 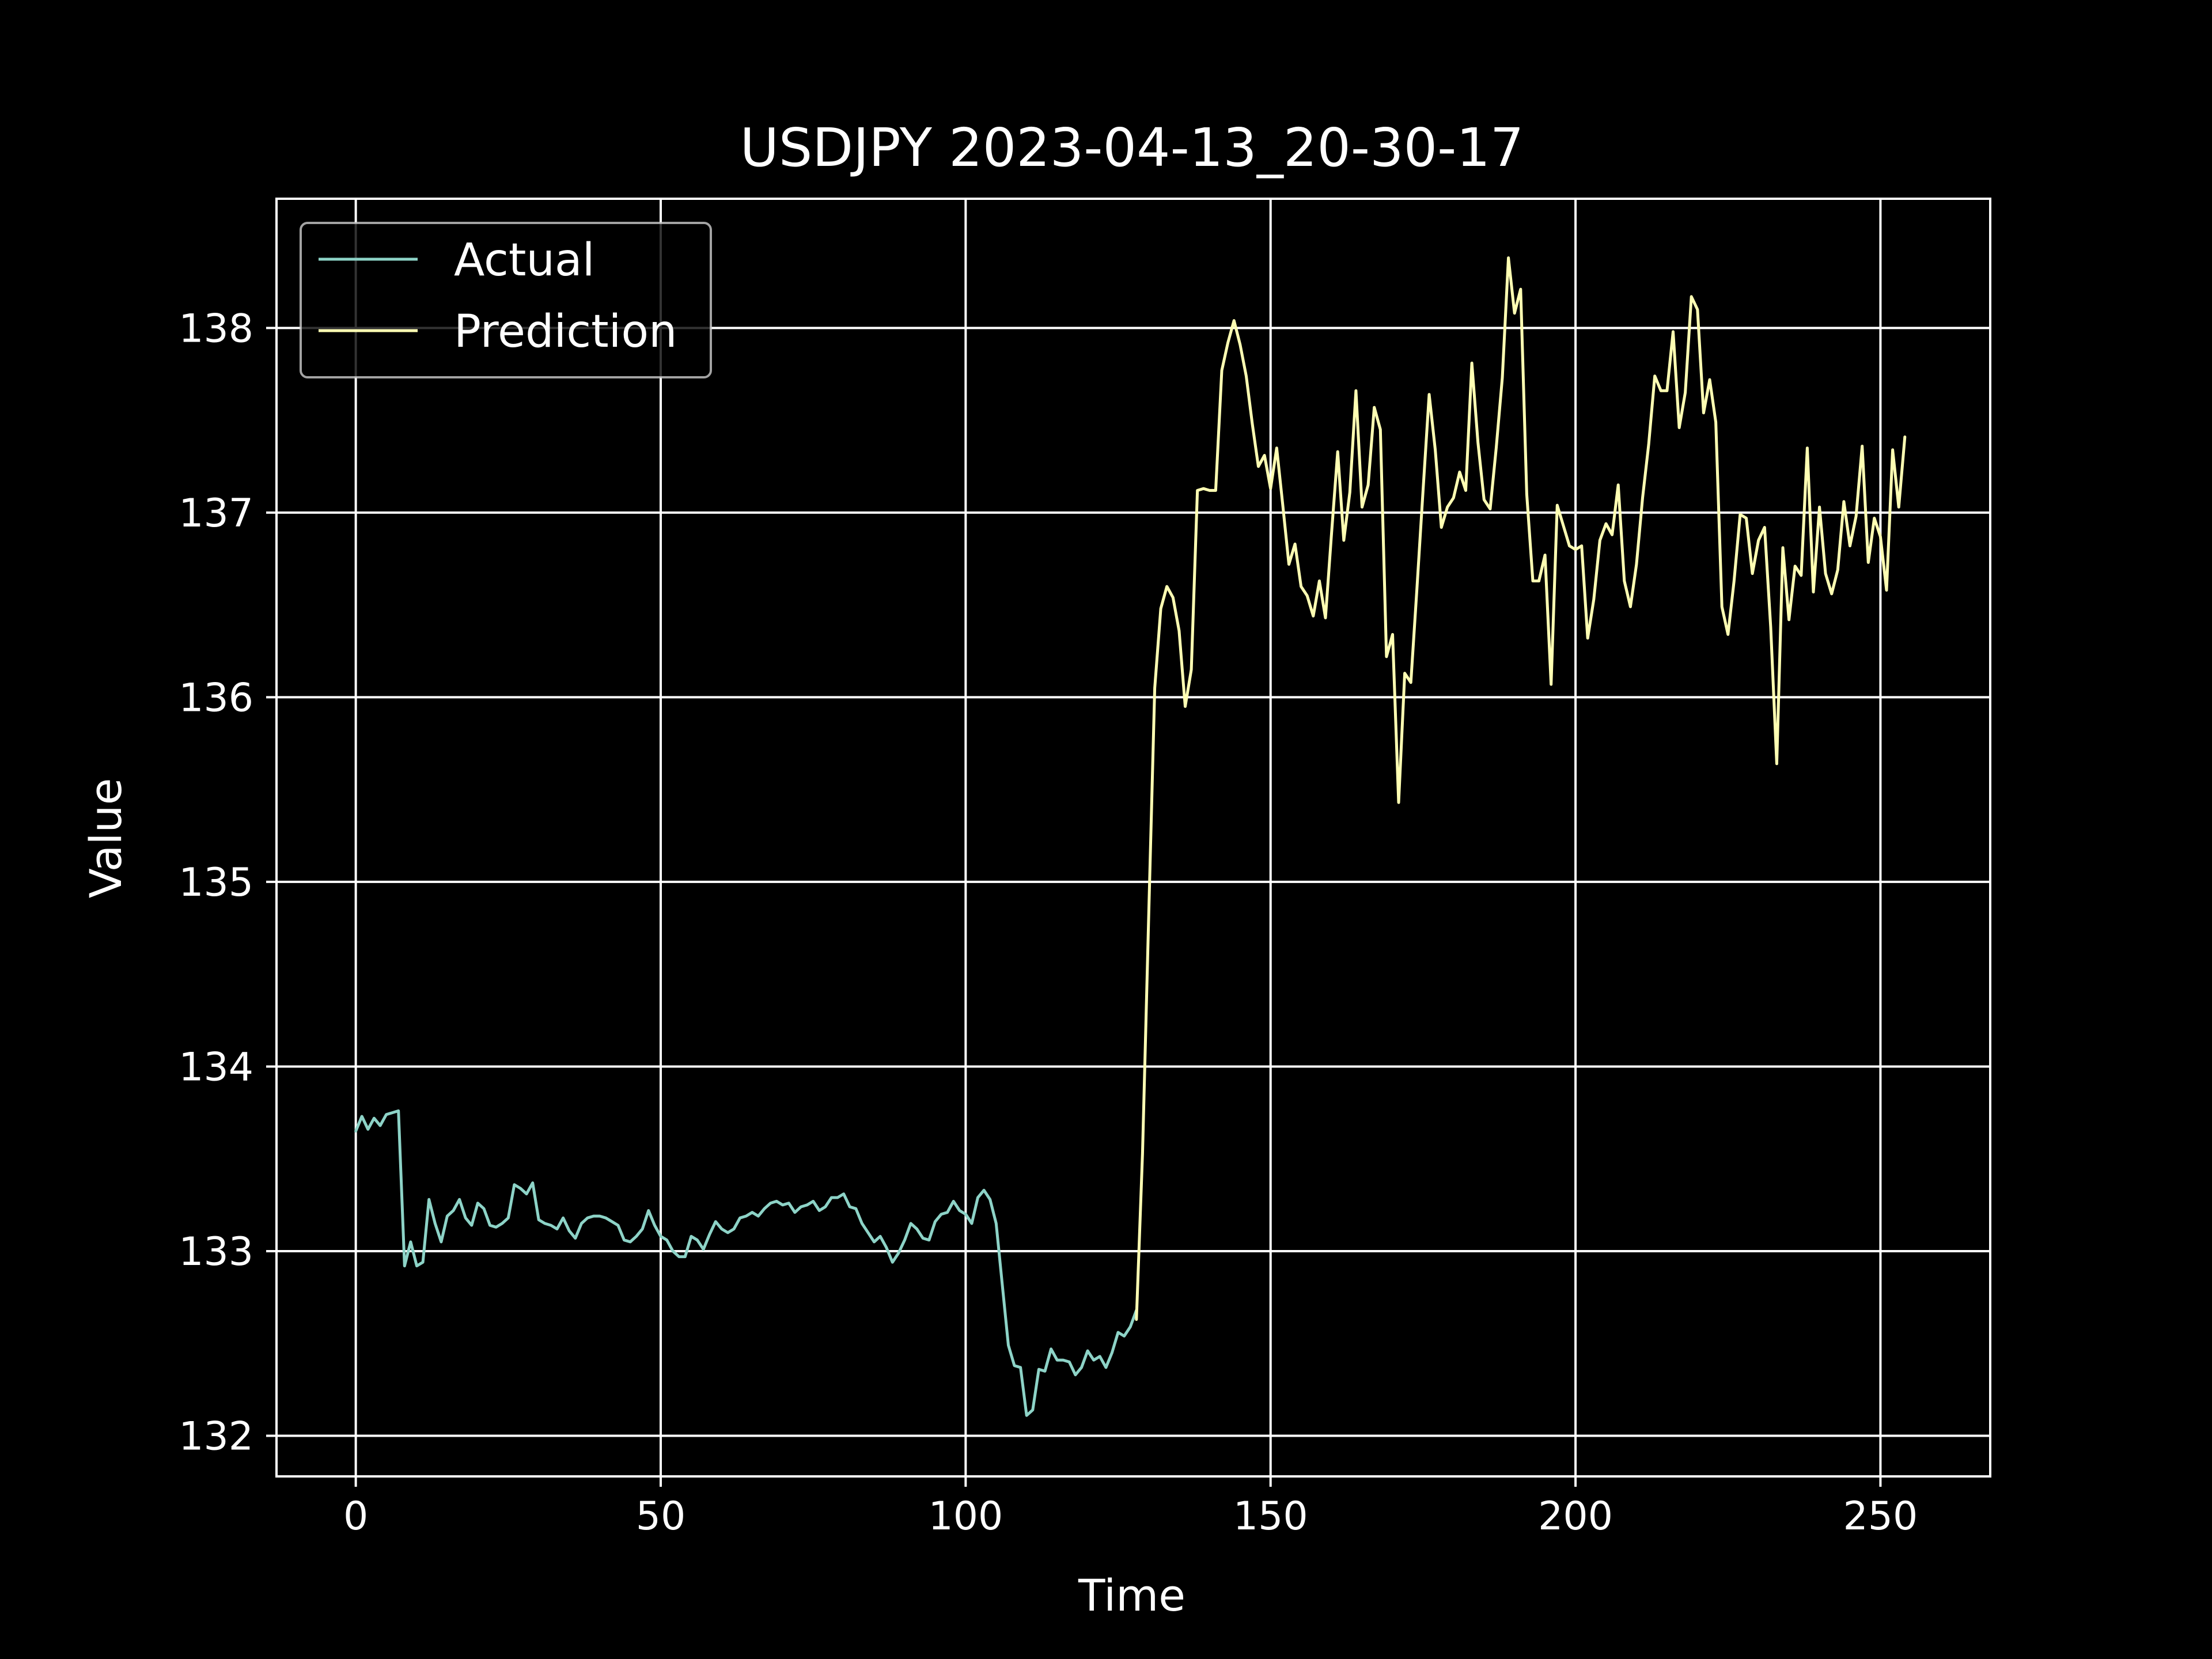 I want to click on x-axis-label: Time, so click(x=1131, y=1595).